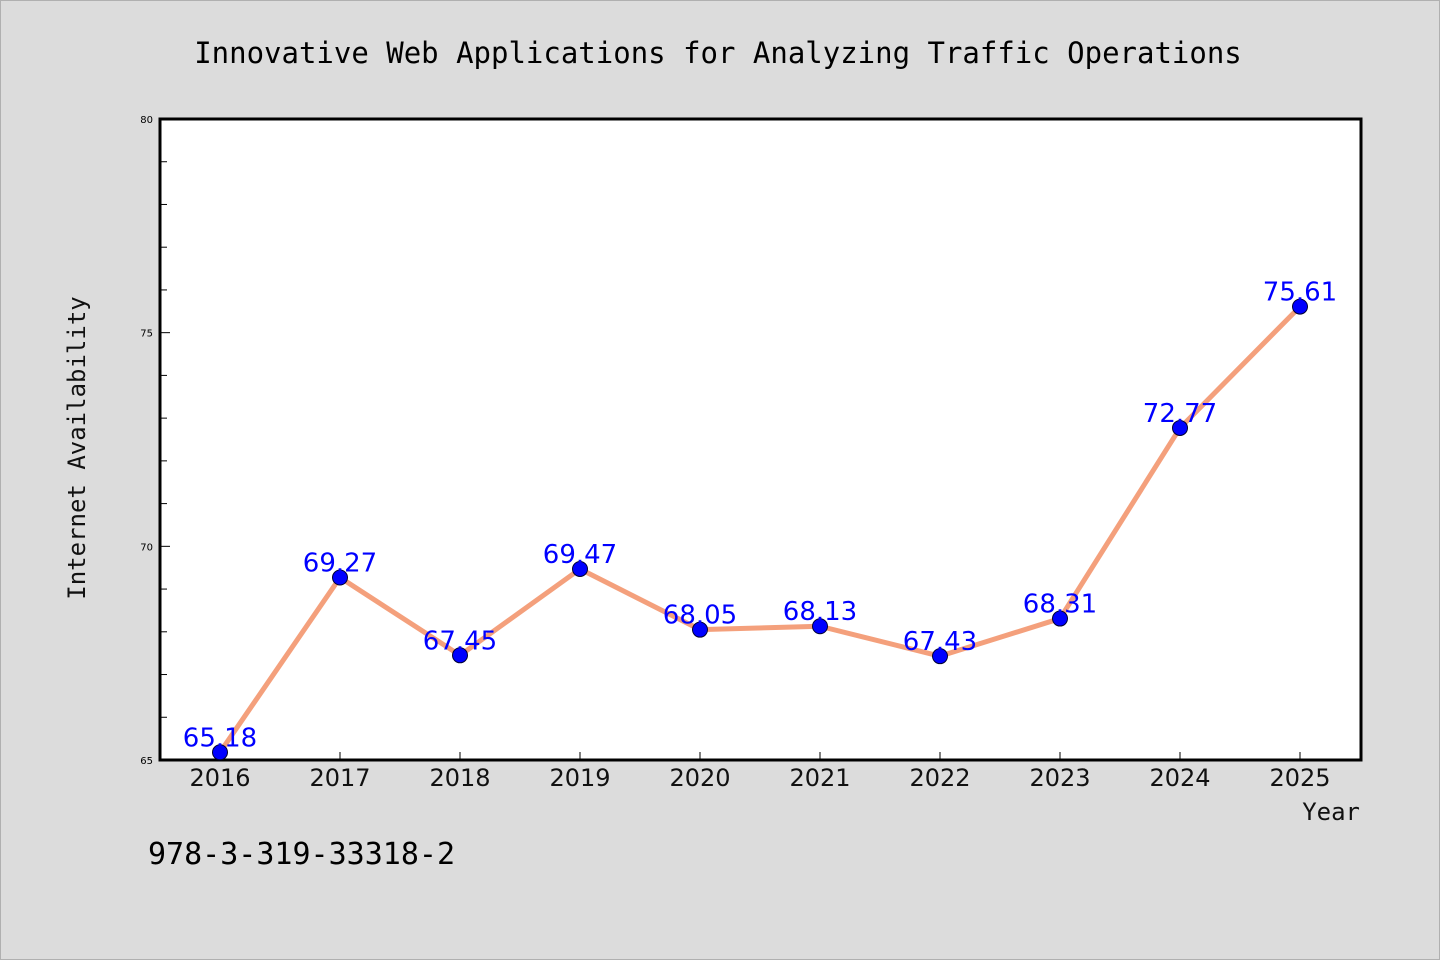 This screenshot has height=960, width=1440. Describe the element at coordinates (1060, 605) in the screenshot. I see `data-label: 68.31` at that location.